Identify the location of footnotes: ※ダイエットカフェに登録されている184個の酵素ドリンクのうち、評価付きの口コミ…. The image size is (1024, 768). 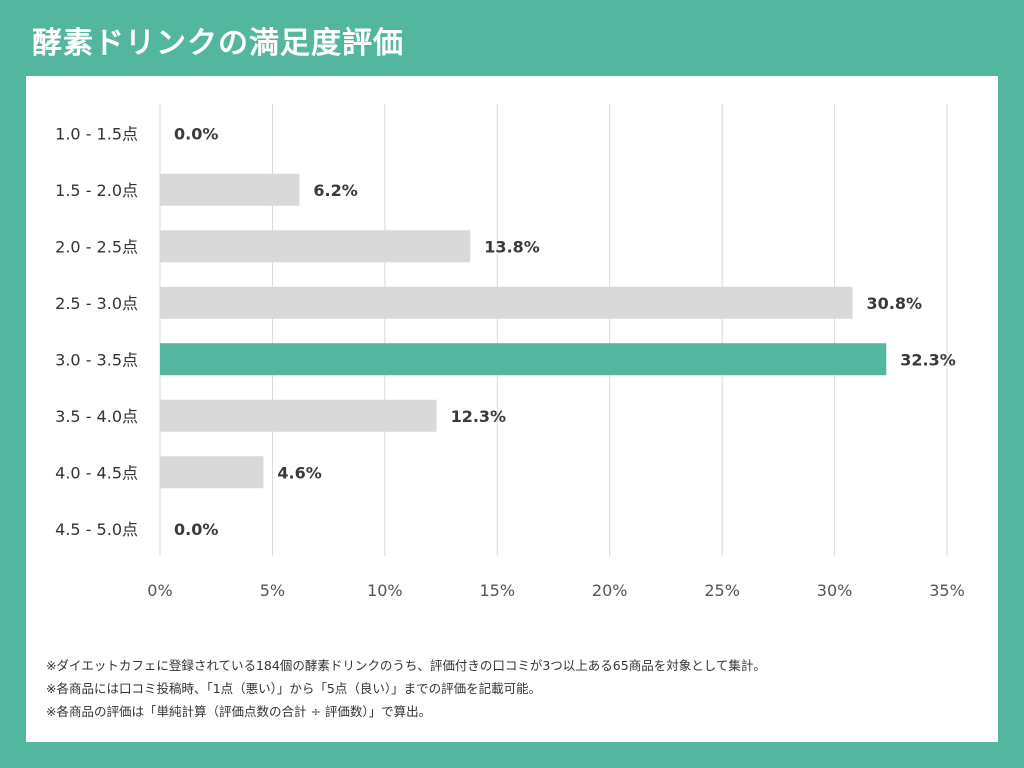
(406, 688).